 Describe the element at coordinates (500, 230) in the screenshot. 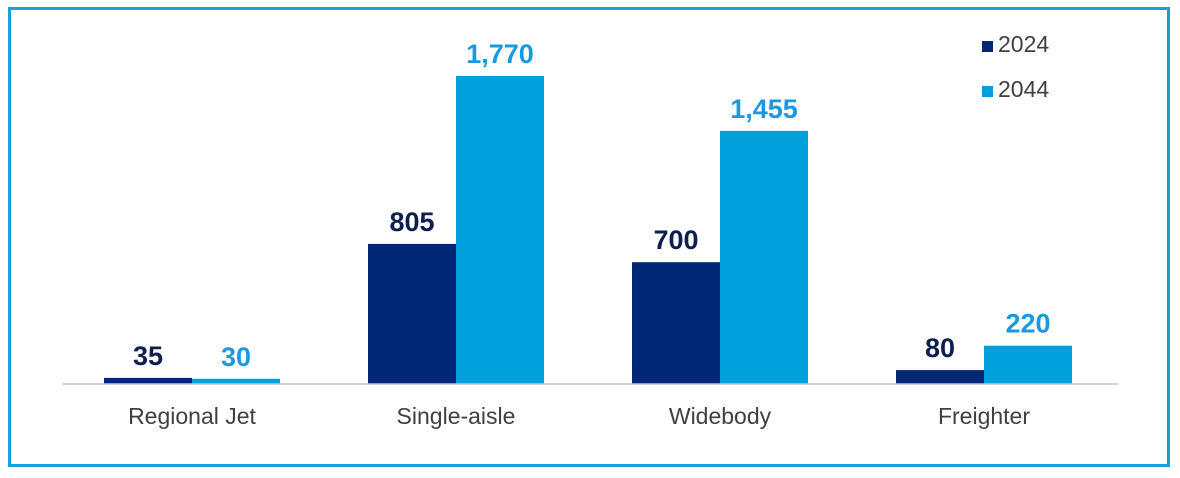

I see `bar-single-aisle-2044` at that location.